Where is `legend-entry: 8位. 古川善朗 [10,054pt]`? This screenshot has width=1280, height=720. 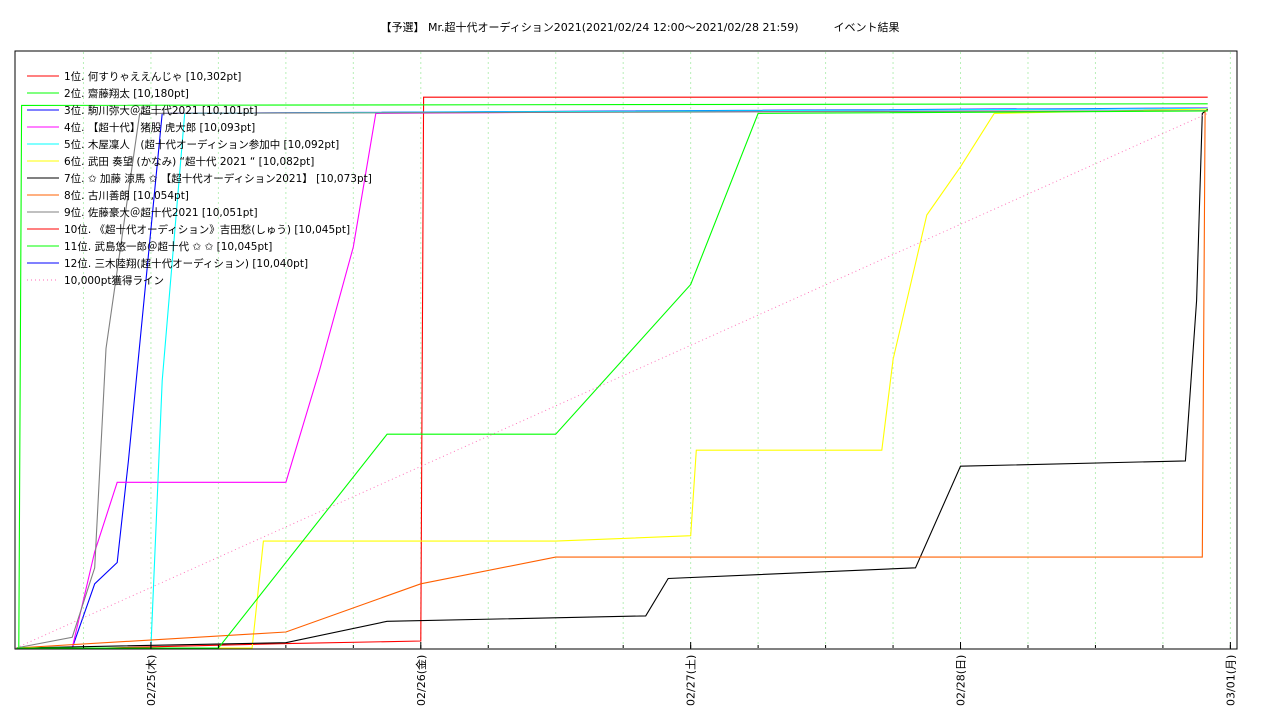 legend-entry: 8位. 古川善朗 [10,054pt] is located at coordinates (126, 195).